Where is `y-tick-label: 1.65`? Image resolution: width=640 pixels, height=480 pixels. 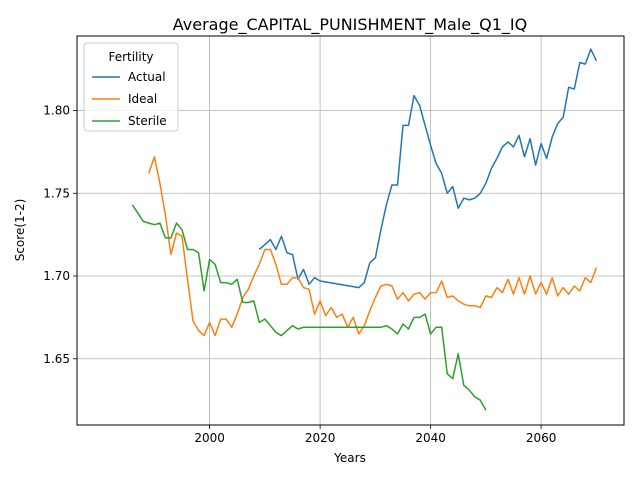
y-tick-label: 1.65 is located at coordinates (56, 359).